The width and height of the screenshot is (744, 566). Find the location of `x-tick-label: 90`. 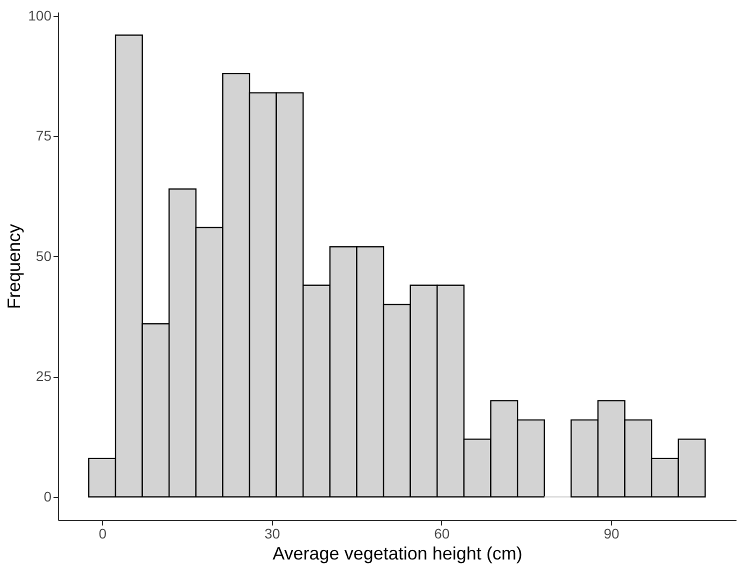

x-tick-label: 90 is located at coordinates (612, 534).